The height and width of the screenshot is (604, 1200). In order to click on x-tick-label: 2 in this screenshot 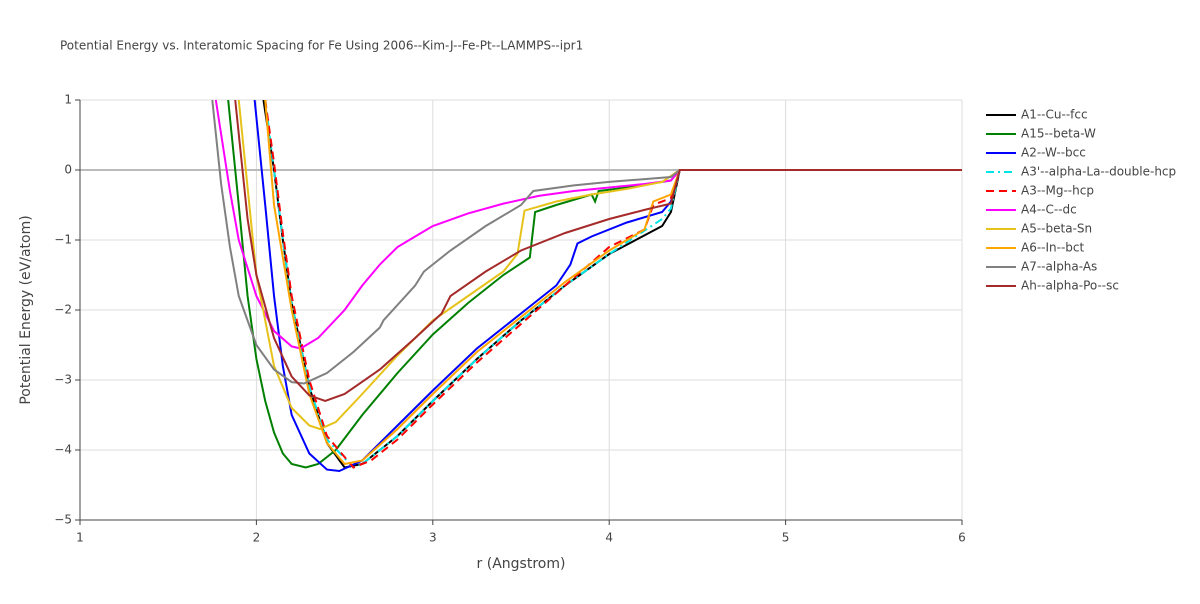, I will do `click(257, 538)`.